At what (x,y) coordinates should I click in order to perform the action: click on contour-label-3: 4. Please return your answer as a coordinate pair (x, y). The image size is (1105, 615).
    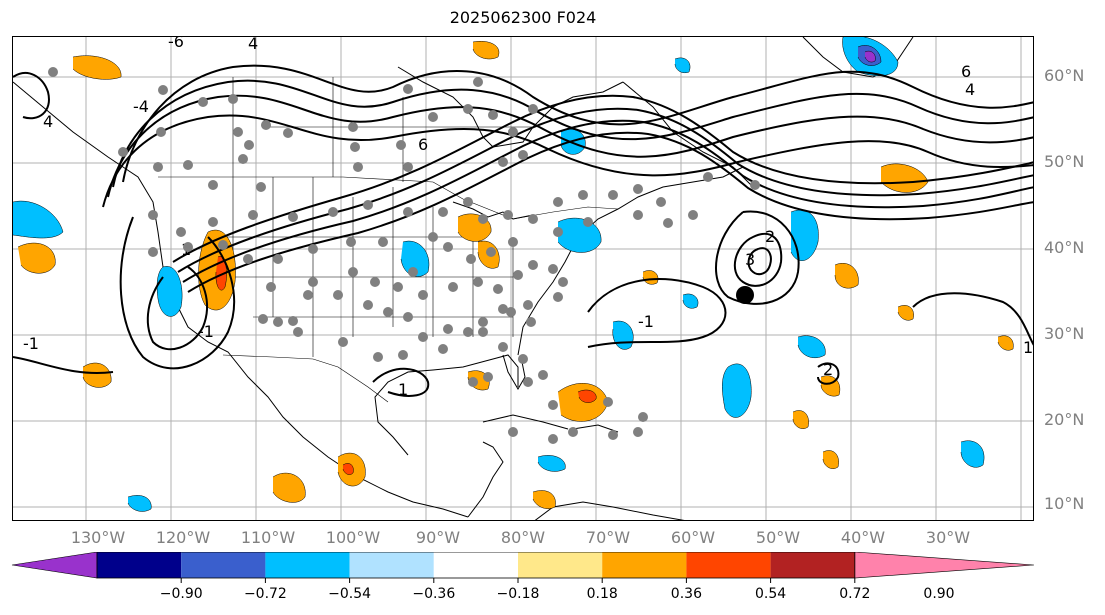
    Looking at the image, I should click on (48, 121).